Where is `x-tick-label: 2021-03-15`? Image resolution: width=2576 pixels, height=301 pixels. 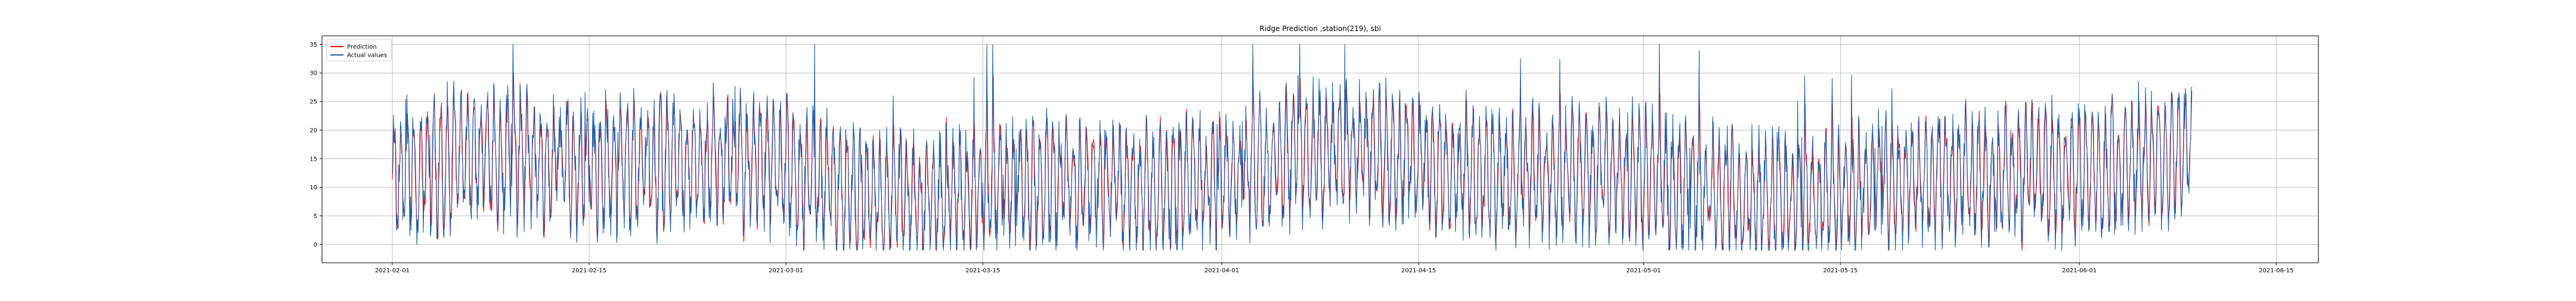 x-tick-label: 2021-03-15 is located at coordinates (983, 271).